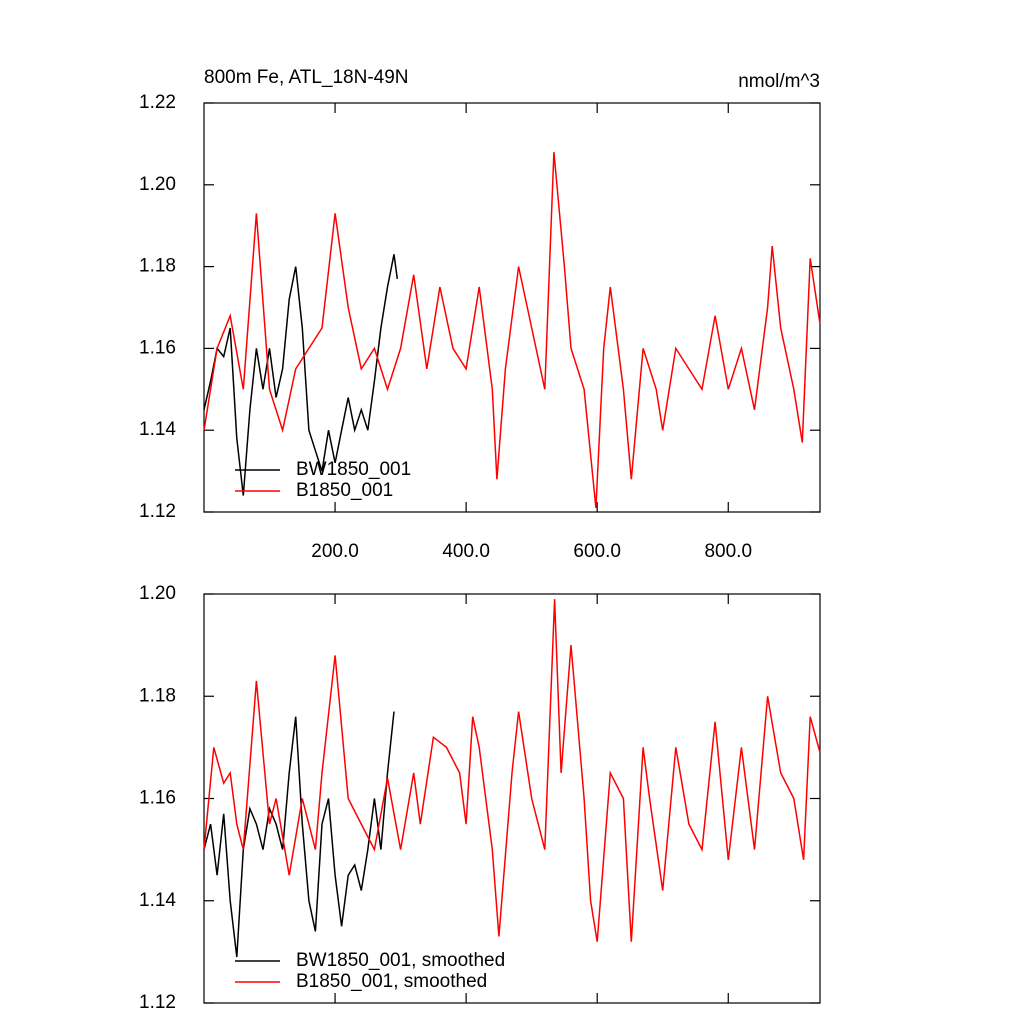 This screenshot has width=1024, height=1024. What do you see at coordinates (597, 551) in the screenshot?
I see `x-tick-label: 600.0` at bounding box center [597, 551].